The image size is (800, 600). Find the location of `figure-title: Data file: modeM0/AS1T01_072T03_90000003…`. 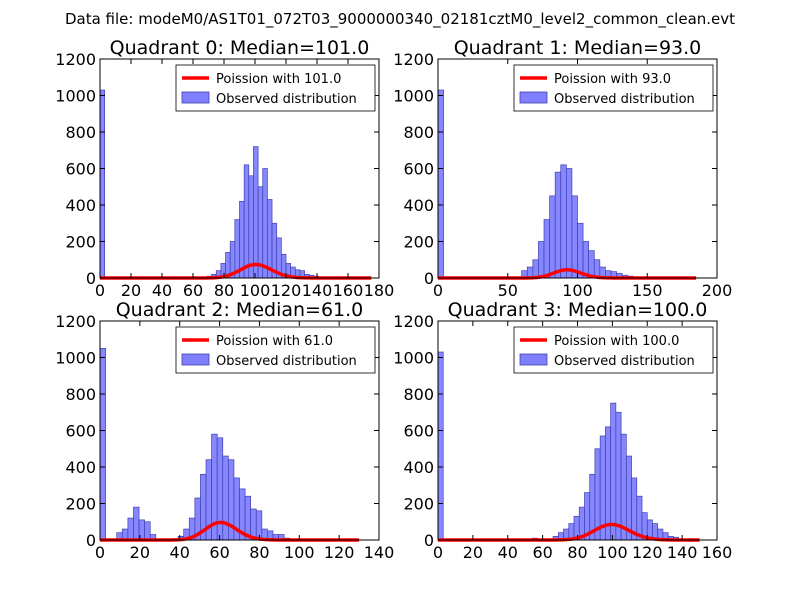

figure-title: Data file: modeM0/AS1T01_072T03_90000003… is located at coordinates (400, 19).